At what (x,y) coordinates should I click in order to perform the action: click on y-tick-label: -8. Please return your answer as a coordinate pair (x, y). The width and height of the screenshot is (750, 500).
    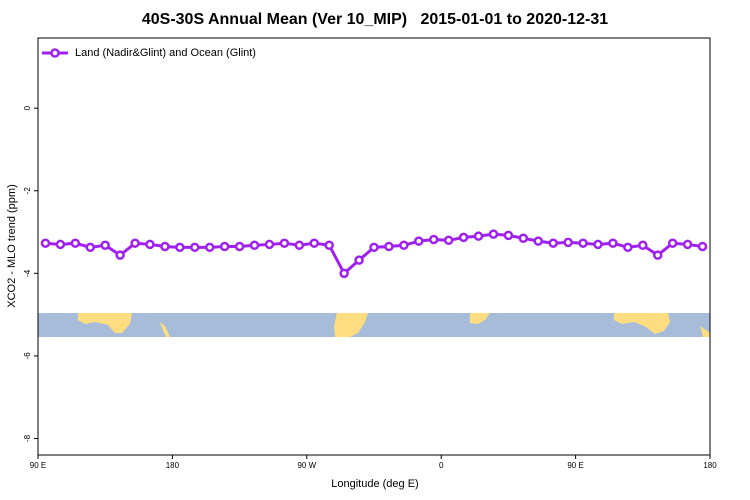
    Looking at the image, I should click on (27, 438).